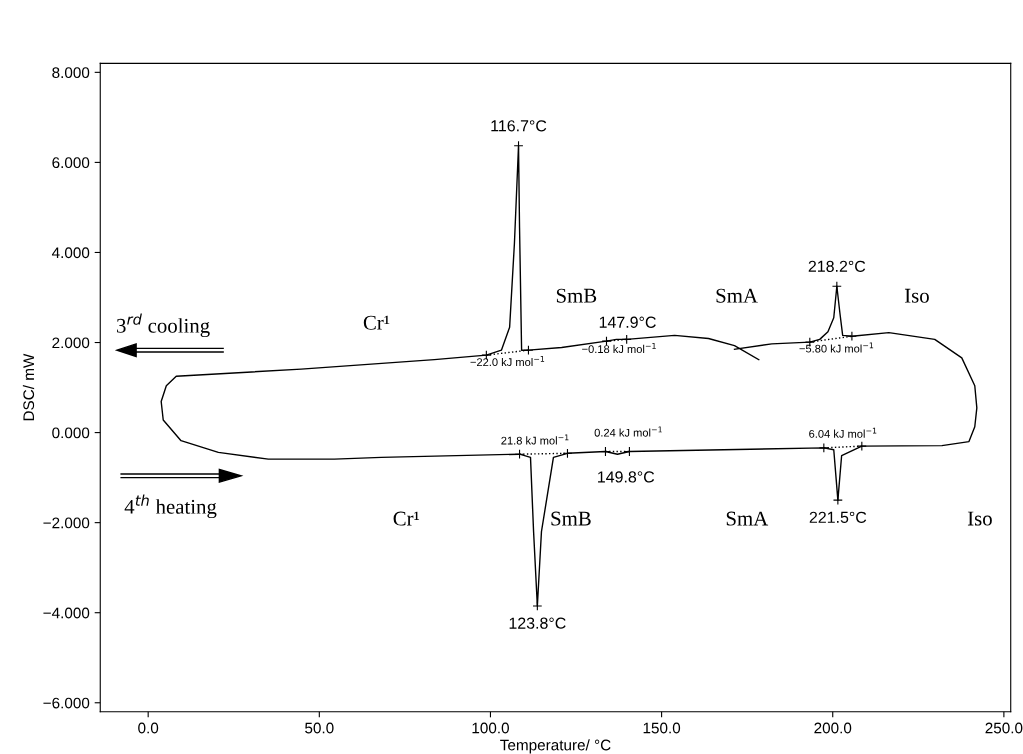 The height and width of the screenshot is (754, 1023). I want to click on annotation: 6.04 kJ mol$^{−1}$, so click(843, 432).